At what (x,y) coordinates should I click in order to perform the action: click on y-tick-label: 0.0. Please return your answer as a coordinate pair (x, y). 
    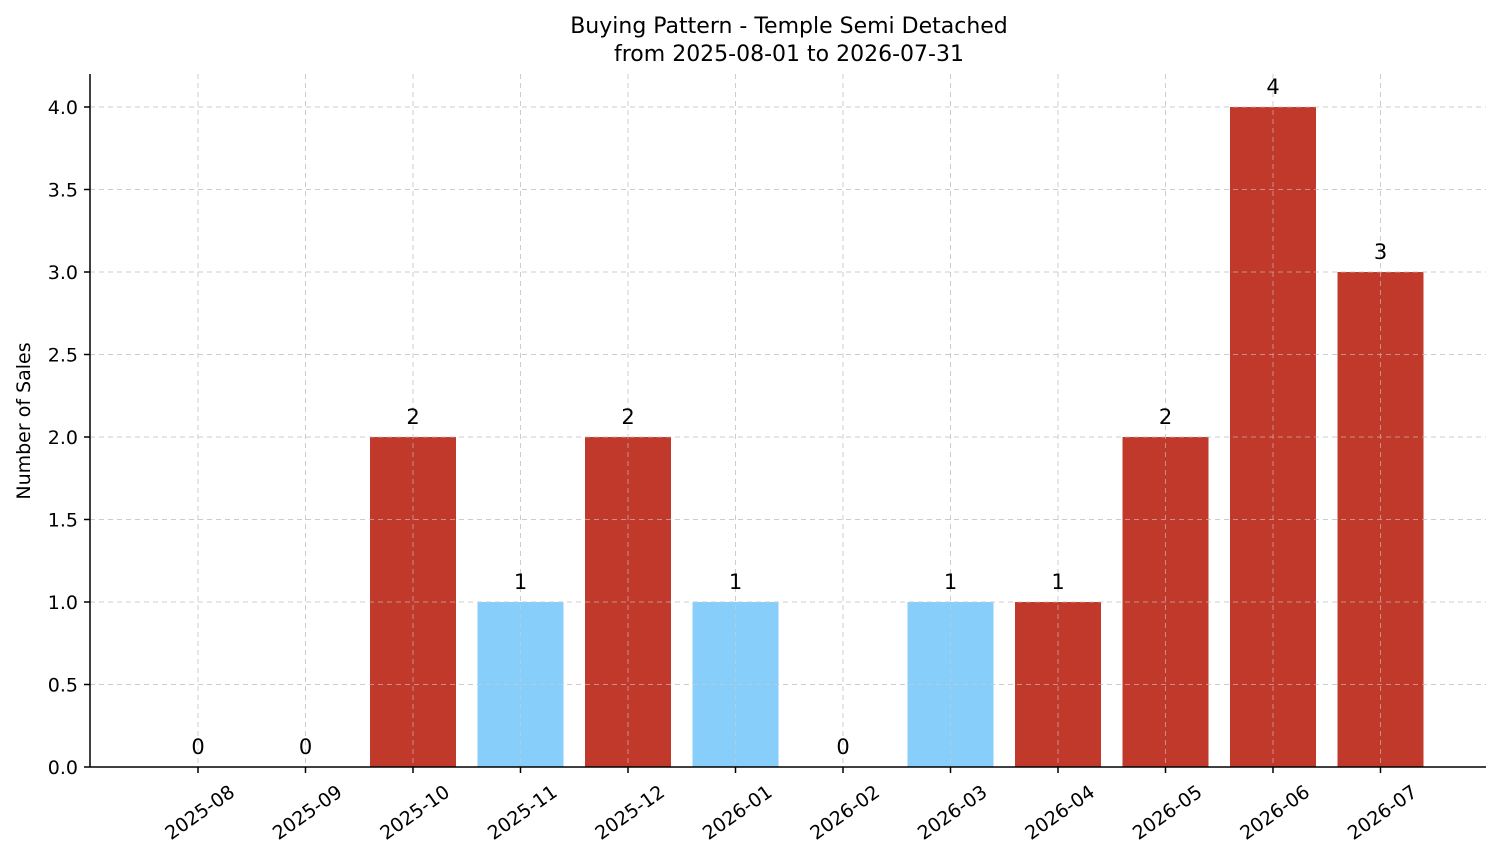
    Looking at the image, I should click on (63, 768).